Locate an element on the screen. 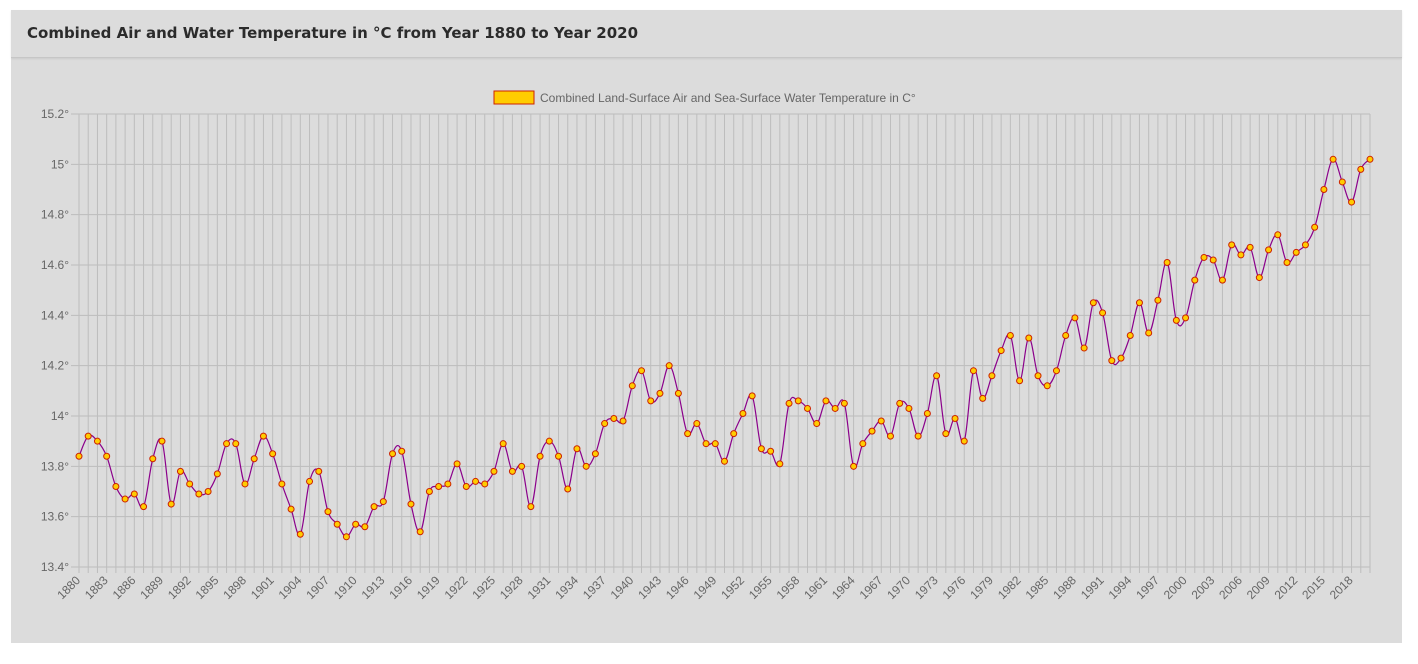  x-tick-label: 1946 is located at coordinates (677, 587).